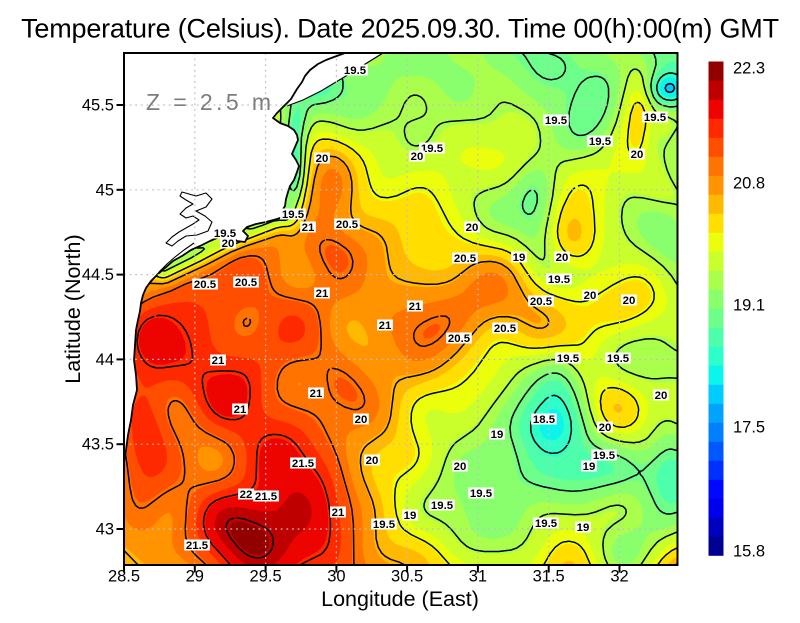 This screenshot has width=800, height=623. What do you see at coordinates (749, 184) in the screenshot?
I see `svg-text: 20.8` at bounding box center [749, 184].